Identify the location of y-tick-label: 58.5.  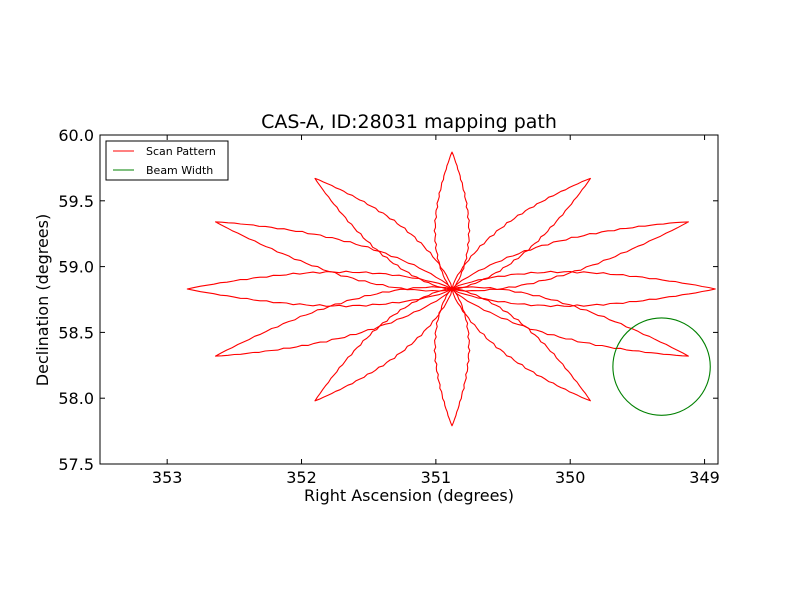
(76, 332).